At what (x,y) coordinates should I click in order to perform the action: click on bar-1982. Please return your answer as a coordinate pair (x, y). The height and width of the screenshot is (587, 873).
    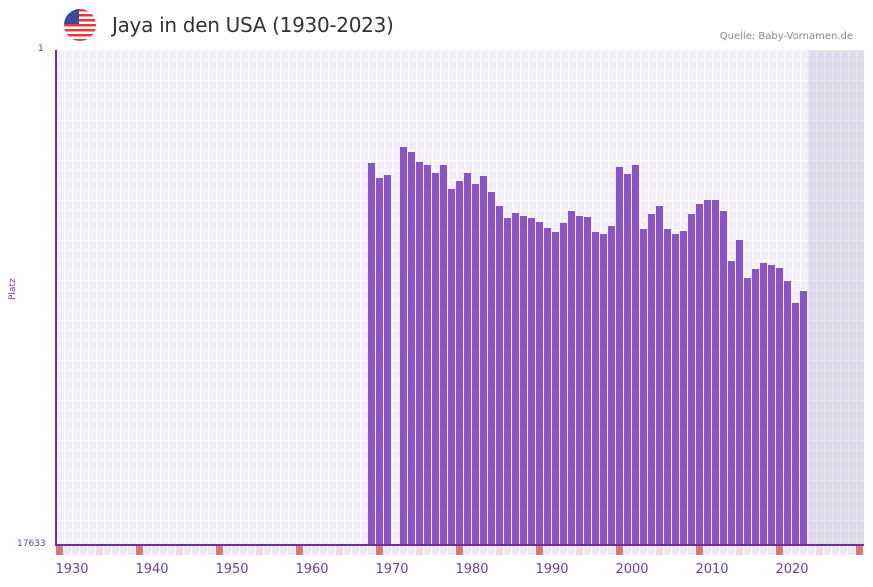
    Looking at the image, I should click on (475, 364).